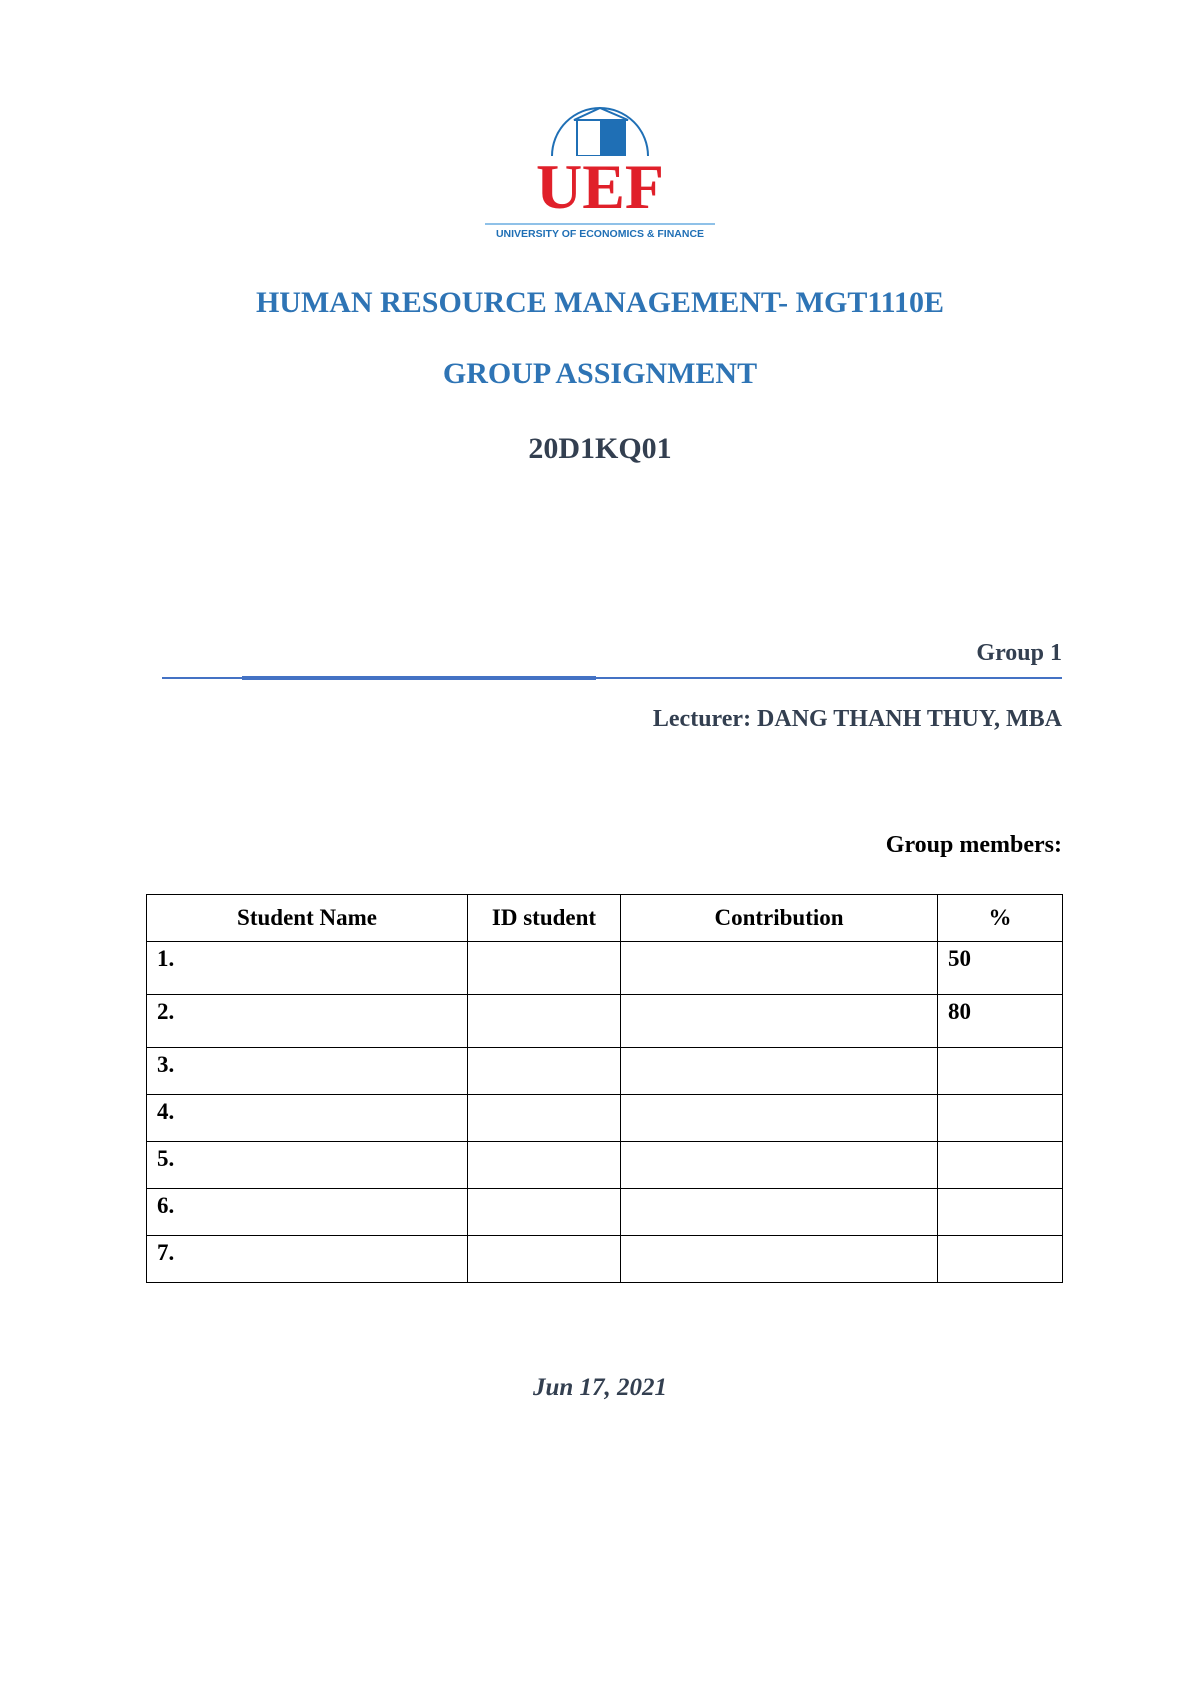 The image size is (1200, 1696). Describe the element at coordinates (600, 1387) in the screenshot. I see `date: Jun 17, 2021` at that location.